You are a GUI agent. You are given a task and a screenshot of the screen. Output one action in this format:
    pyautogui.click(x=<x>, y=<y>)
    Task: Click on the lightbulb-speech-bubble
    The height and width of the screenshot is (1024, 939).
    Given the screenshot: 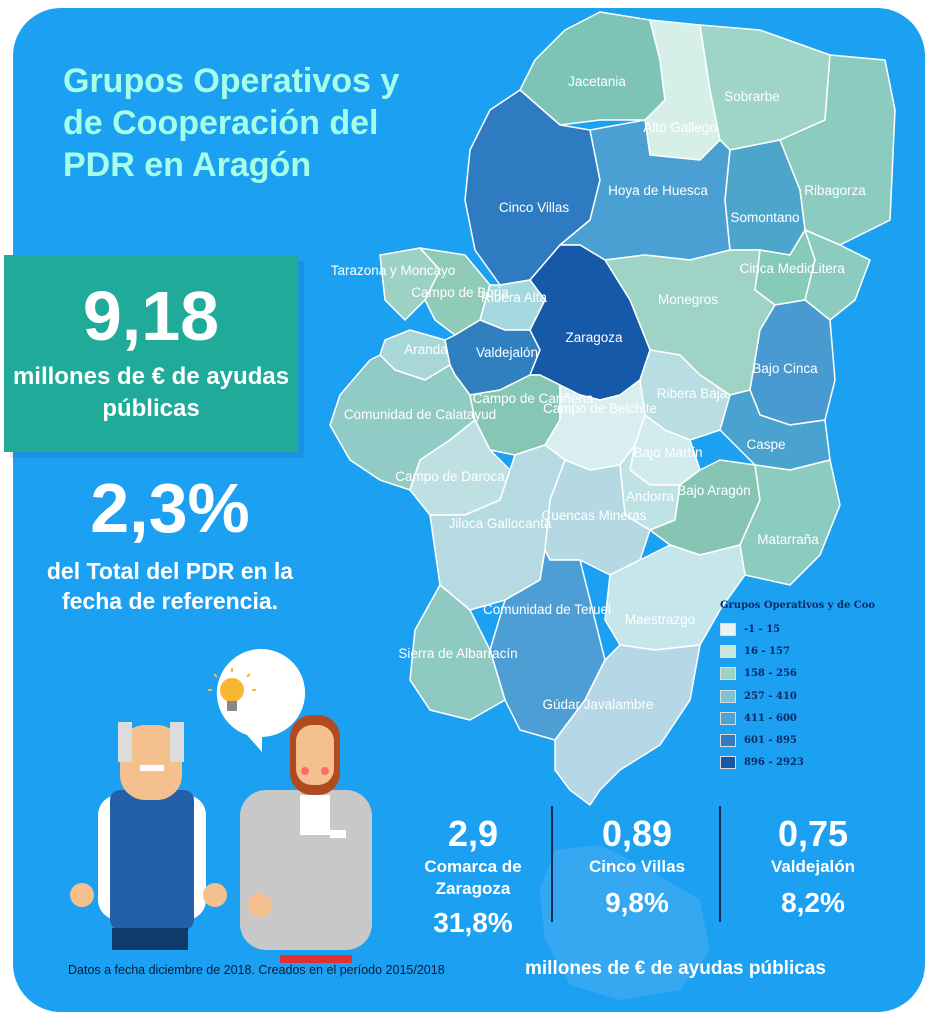 What is the action you would take?
    pyautogui.click(x=257, y=700)
    